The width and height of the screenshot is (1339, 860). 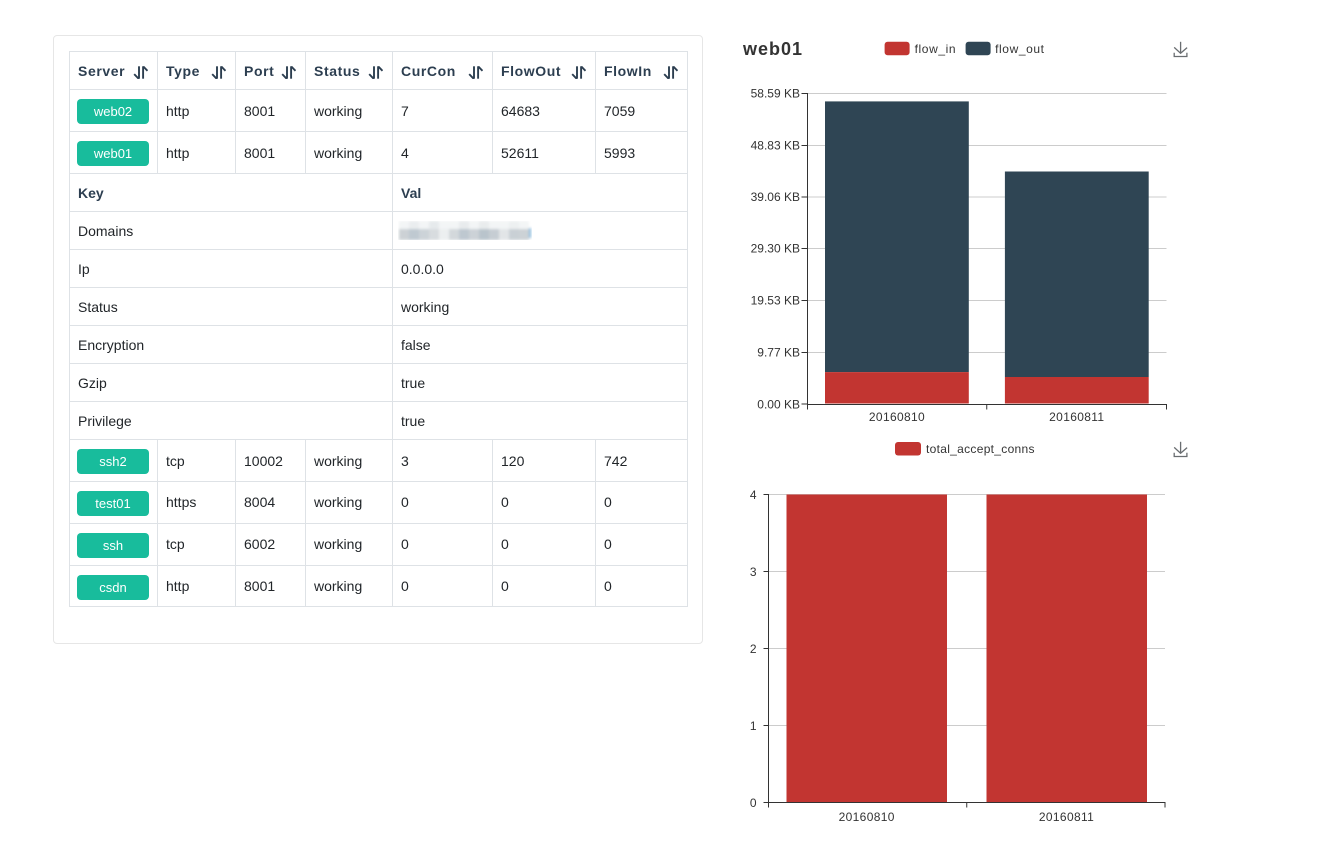 What do you see at coordinates (753, 726) in the screenshot?
I see `svg-text: 1` at bounding box center [753, 726].